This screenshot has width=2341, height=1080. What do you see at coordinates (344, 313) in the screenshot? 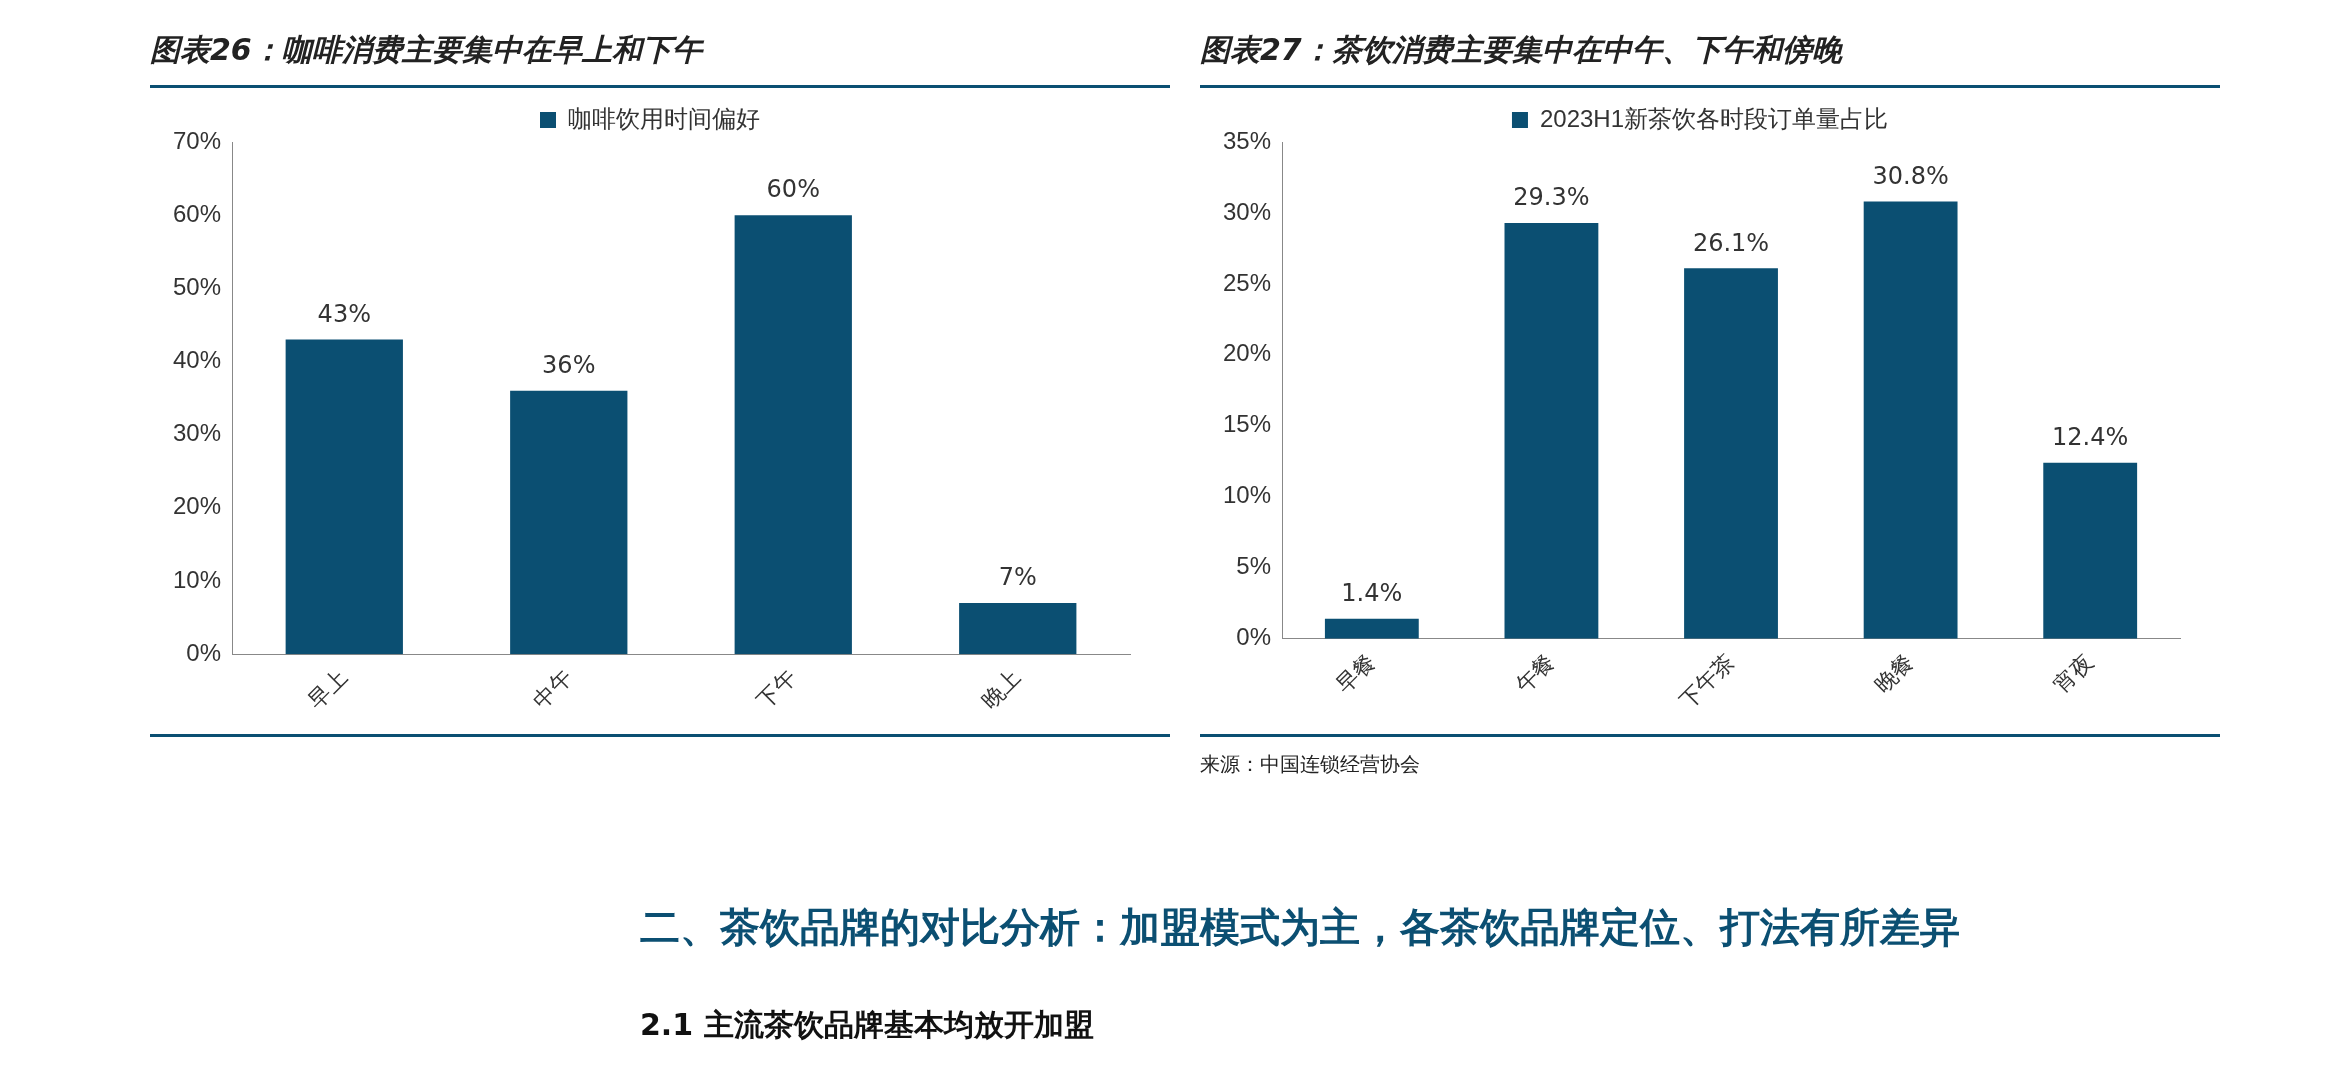
I see `data-label: 43%` at bounding box center [344, 313].